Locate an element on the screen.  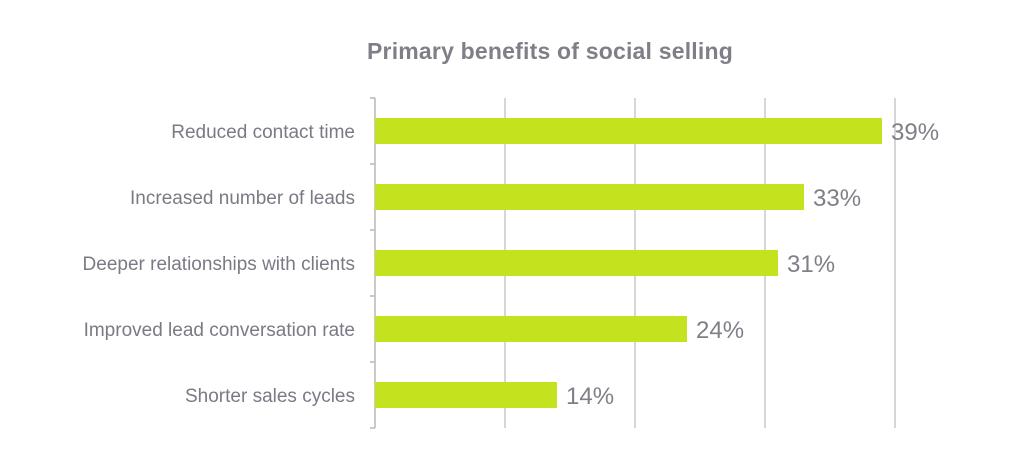
category-label: Increased number of leads is located at coordinates (242, 198).